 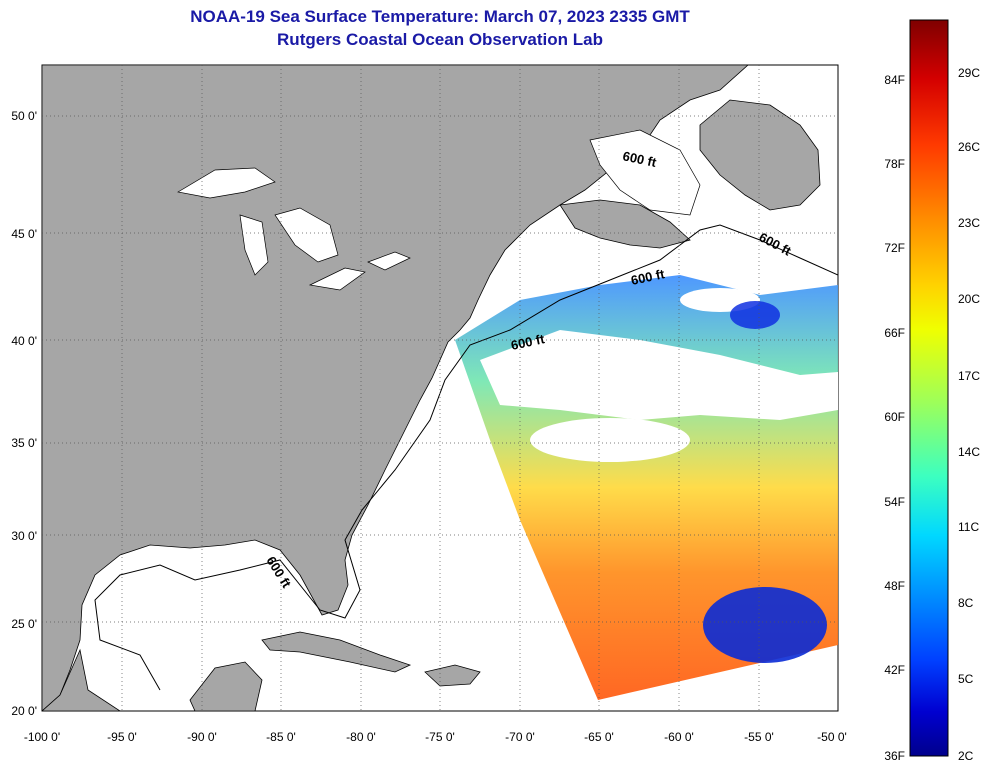 I want to click on land-cuba, so click(x=336, y=652).